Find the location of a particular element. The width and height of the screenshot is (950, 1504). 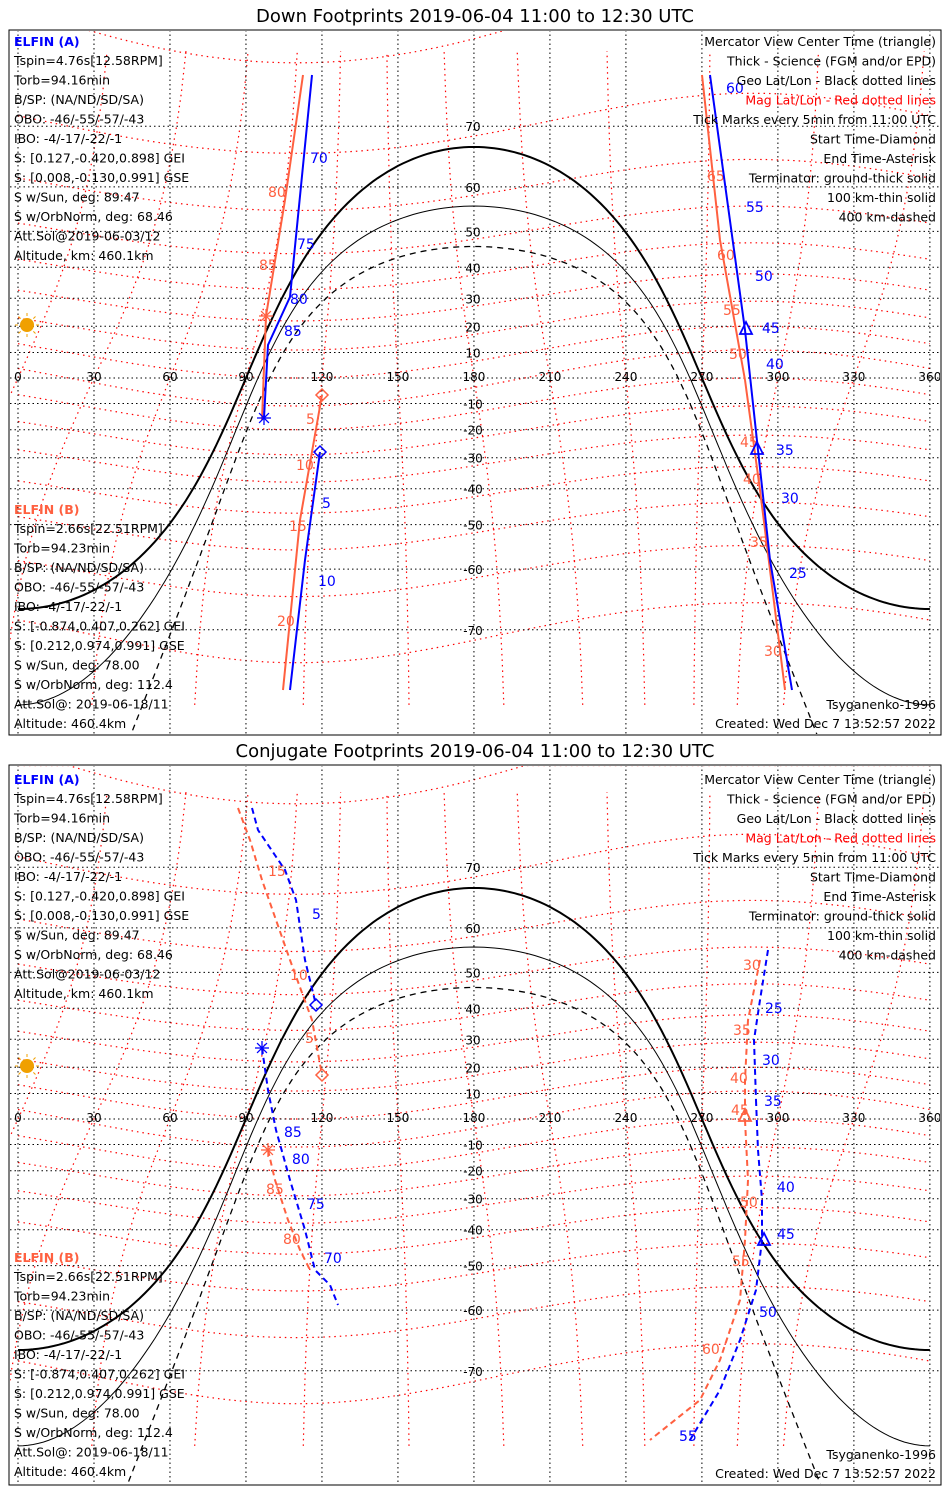

longitude-tick-label: 240 is located at coordinates (625, 377).